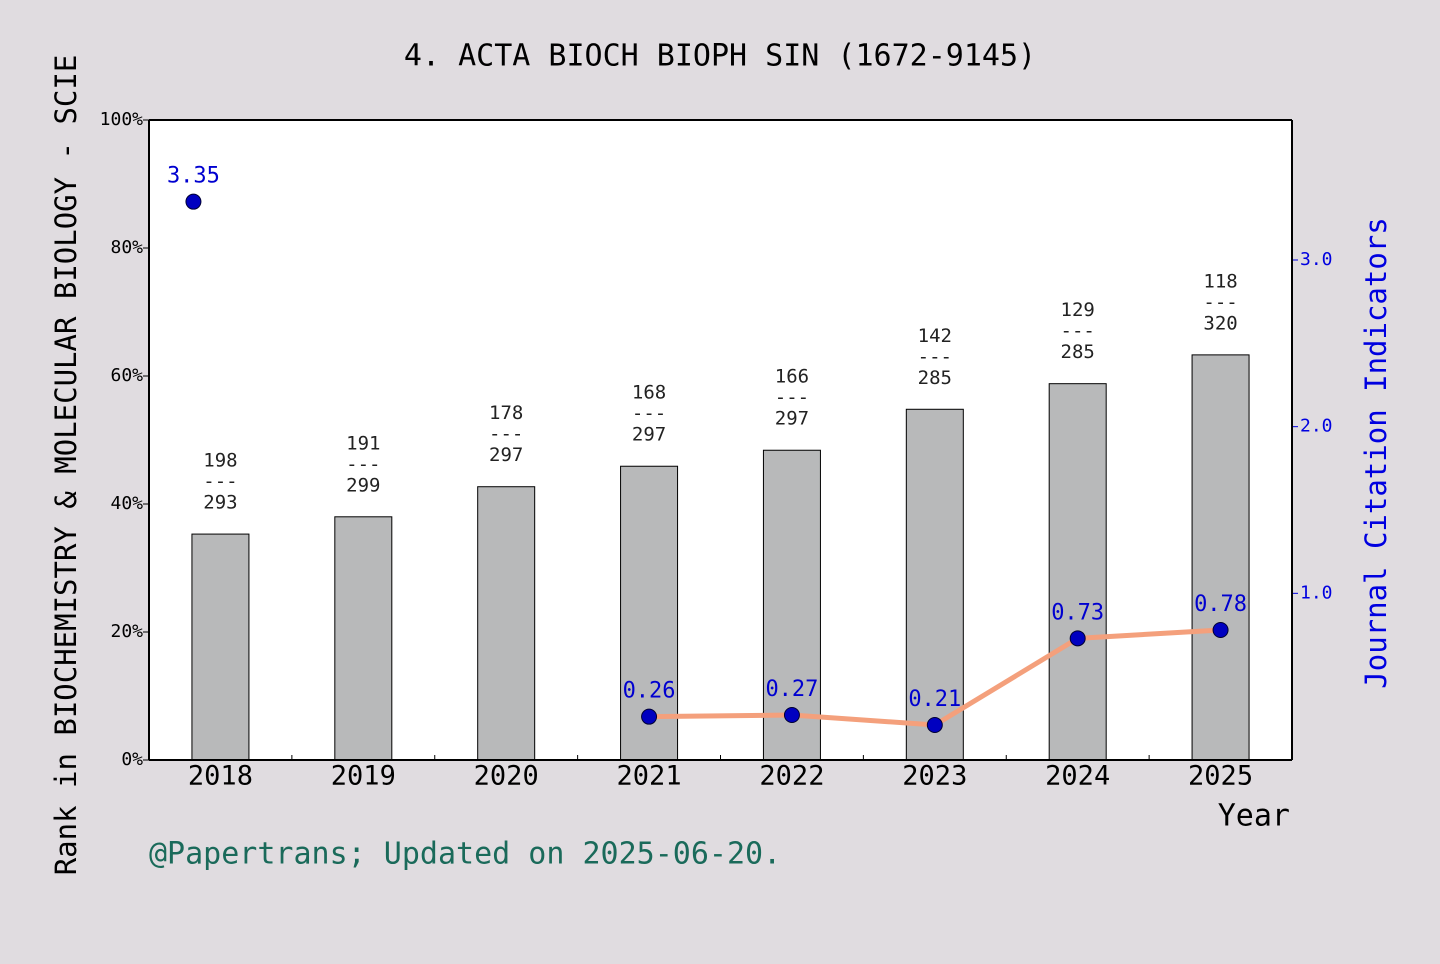  Describe the element at coordinates (1077, 776) in the screenshot. I see `x-tick-label: 2024` at that location.